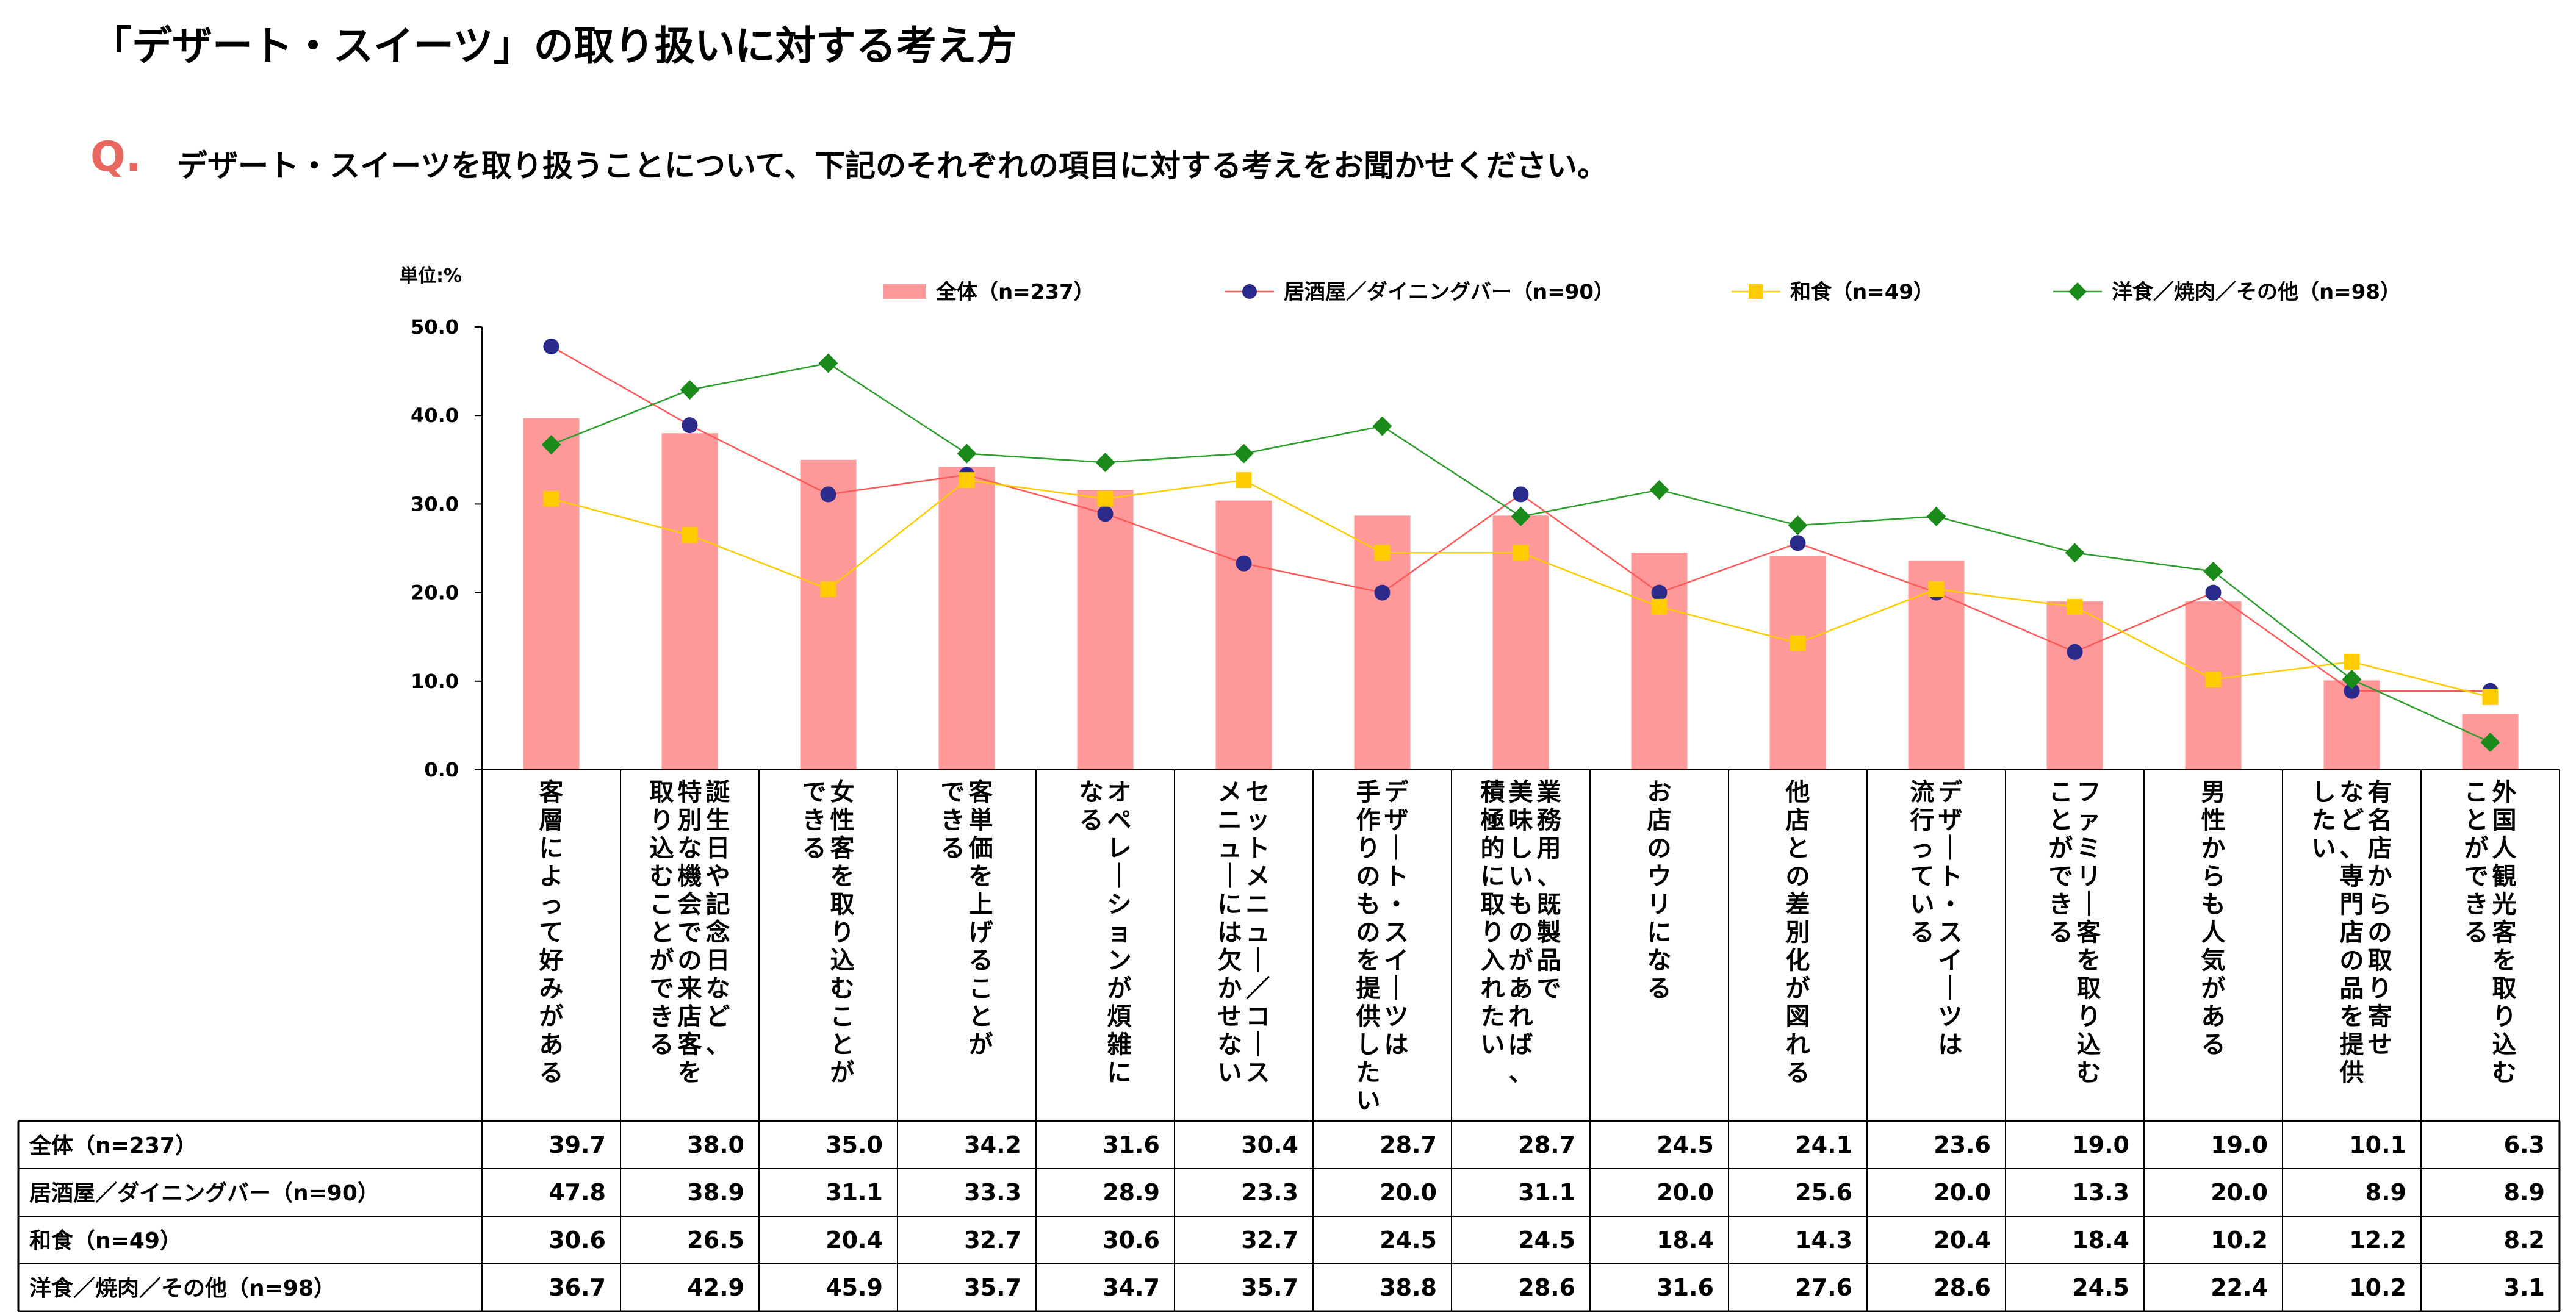 The height and width of the screenshot is (1312, 2576). What do you see at coordinates (2256, 292) in the screenshot?
I see `legend-label: 洋食／焼肉／その他（n=98）` at bounding box center [2256, 292].